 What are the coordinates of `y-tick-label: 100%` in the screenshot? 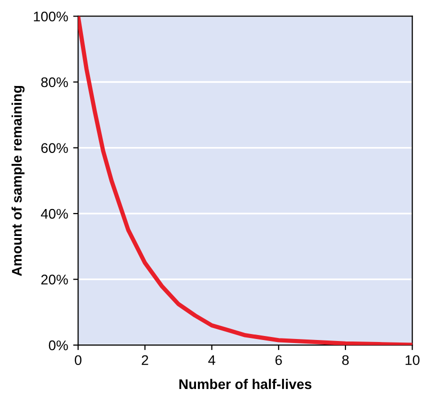 It's located at (51, 17).